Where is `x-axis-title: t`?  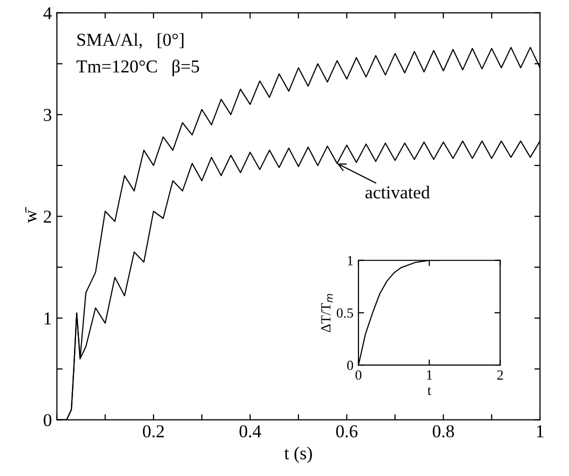 x-axis-title: t is located at coordinates (430, 391).